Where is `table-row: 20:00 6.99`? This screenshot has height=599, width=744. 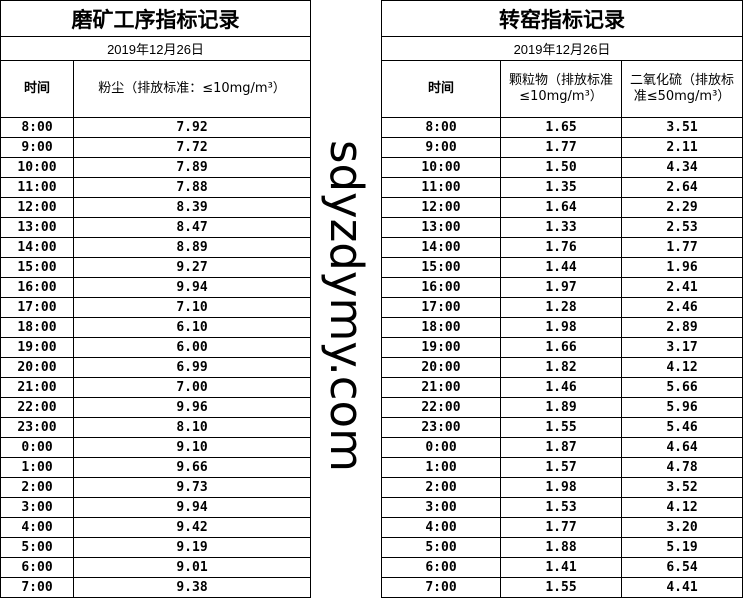 table-row: 20:00 6.99 is located at coordinates (155, 367).